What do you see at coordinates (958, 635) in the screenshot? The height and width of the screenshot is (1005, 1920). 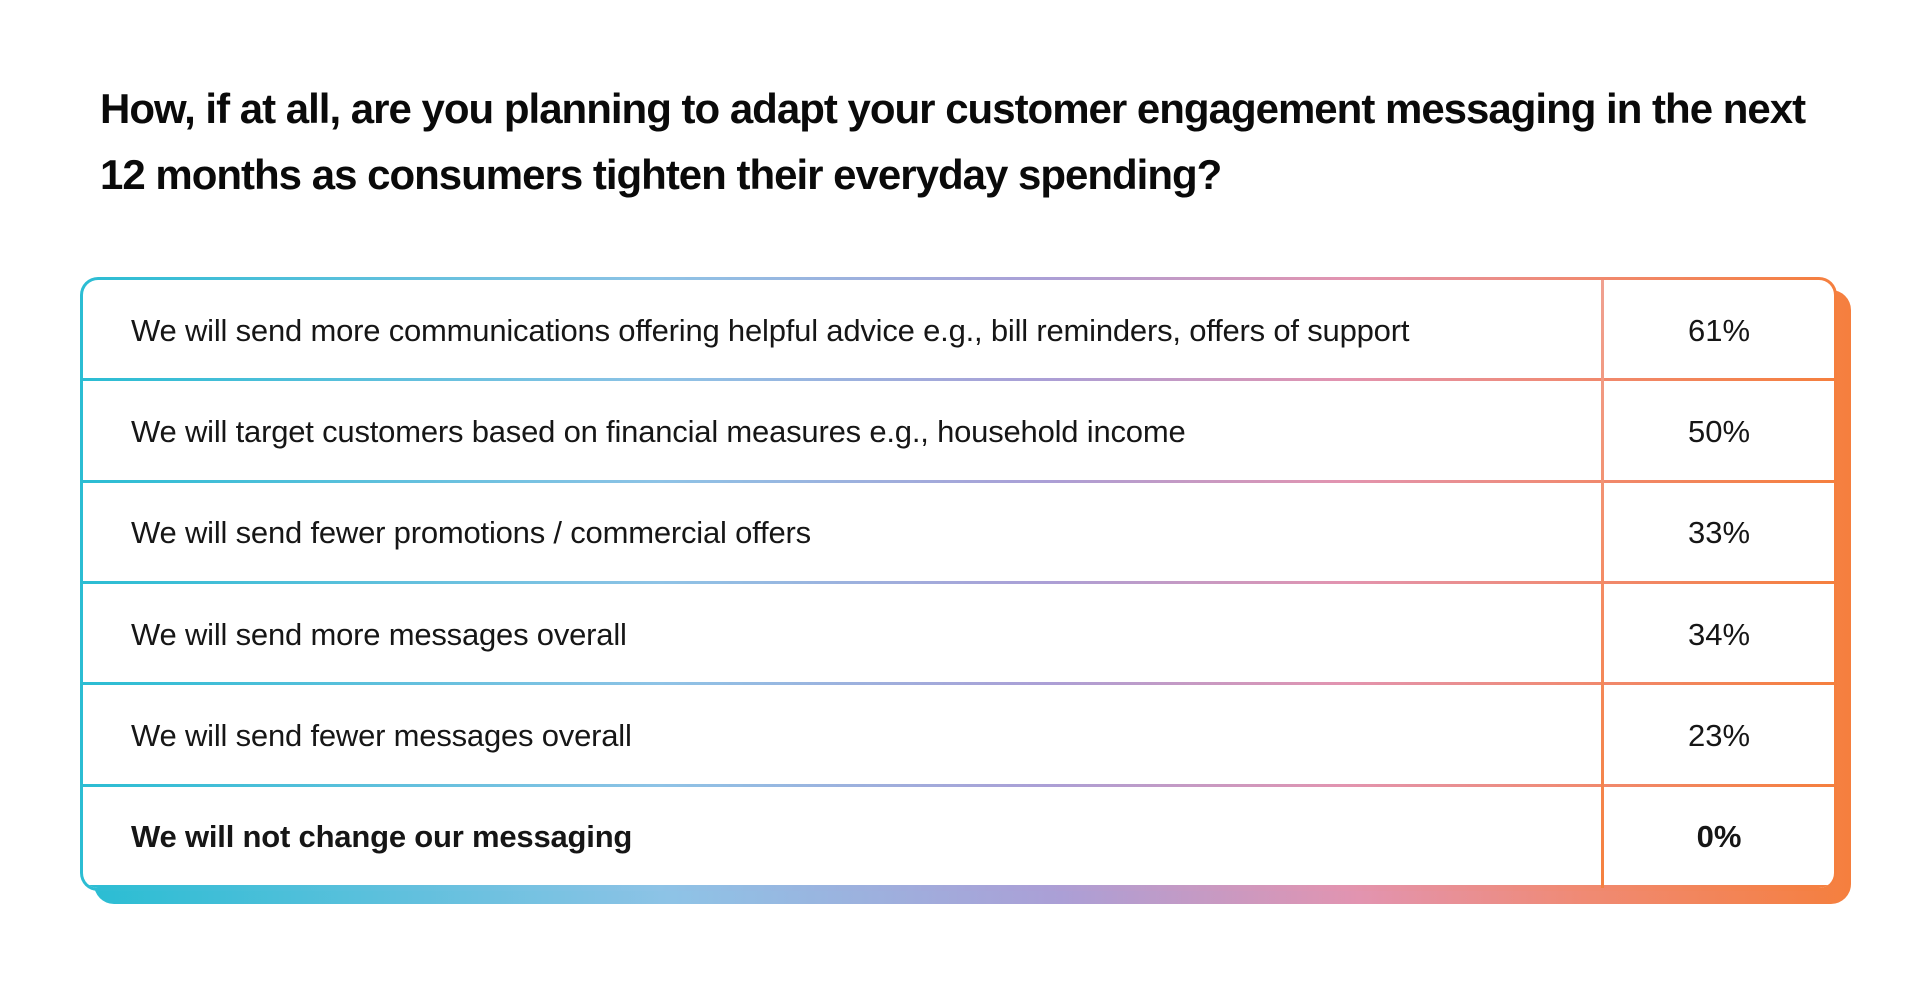 I see `table-row: We will send more messages overall 34%` at bounding box center [958, 635].